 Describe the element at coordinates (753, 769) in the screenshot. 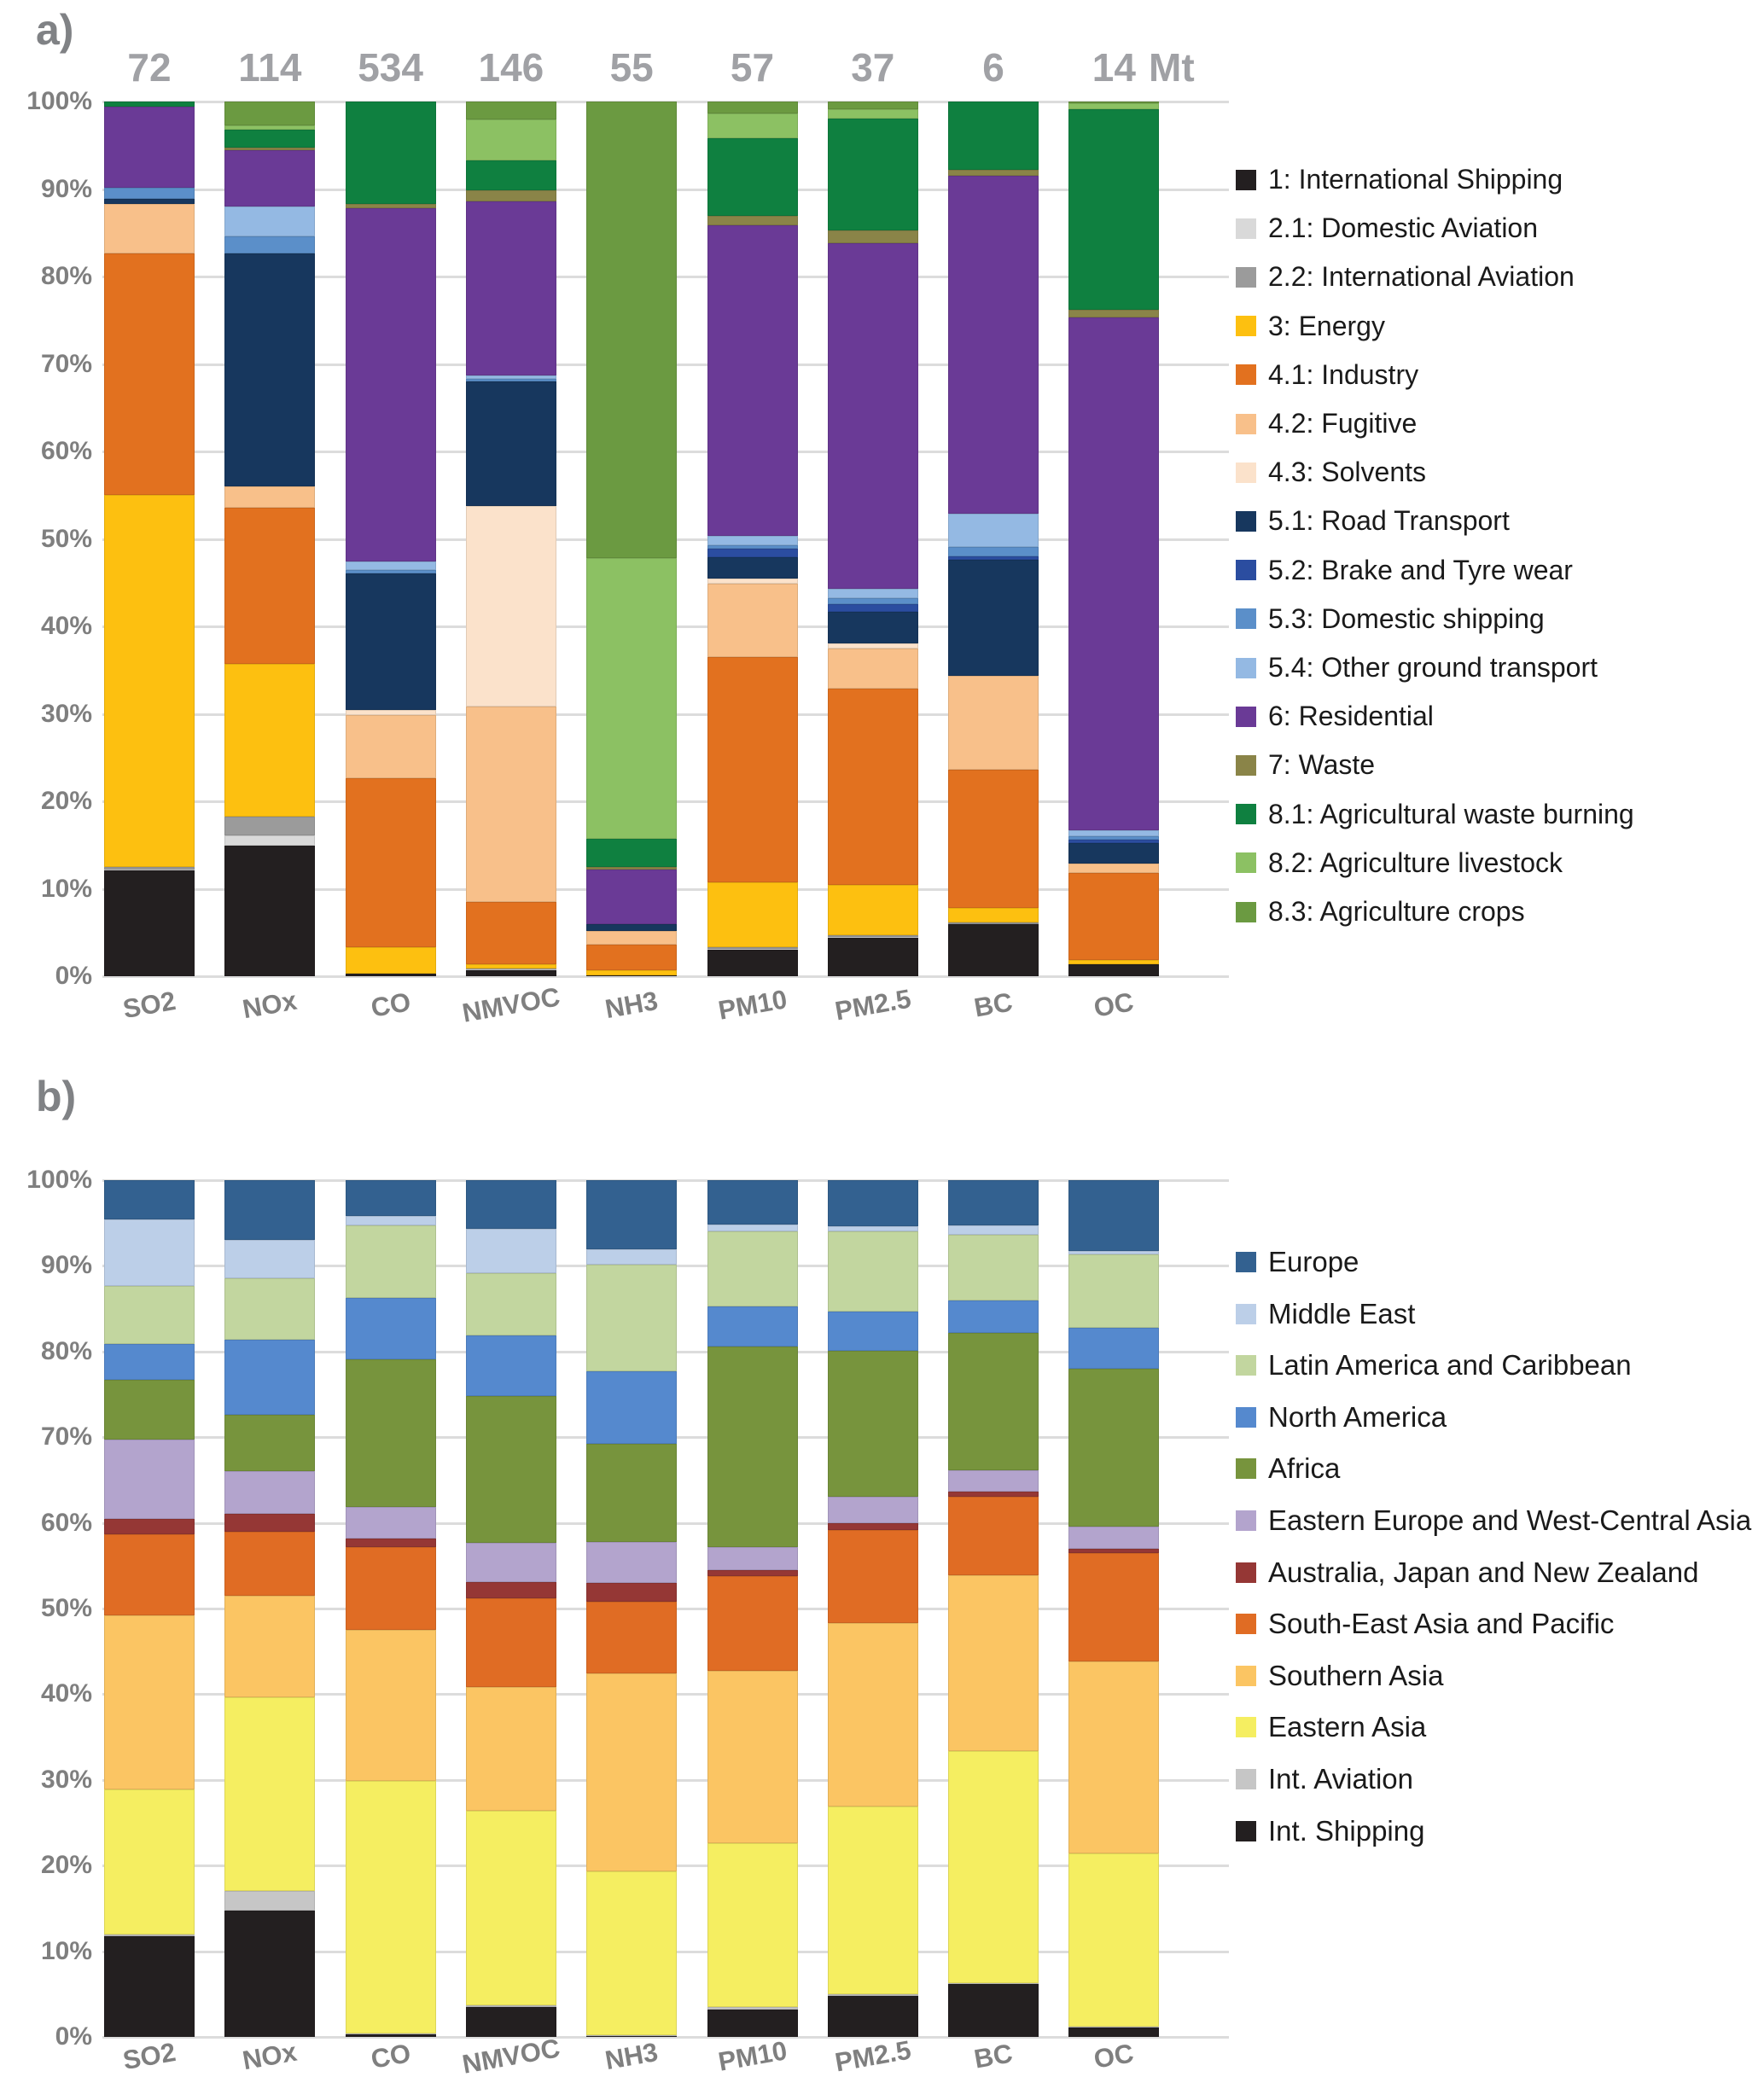

I see `segment-pm10-4-1-industry` at that location.